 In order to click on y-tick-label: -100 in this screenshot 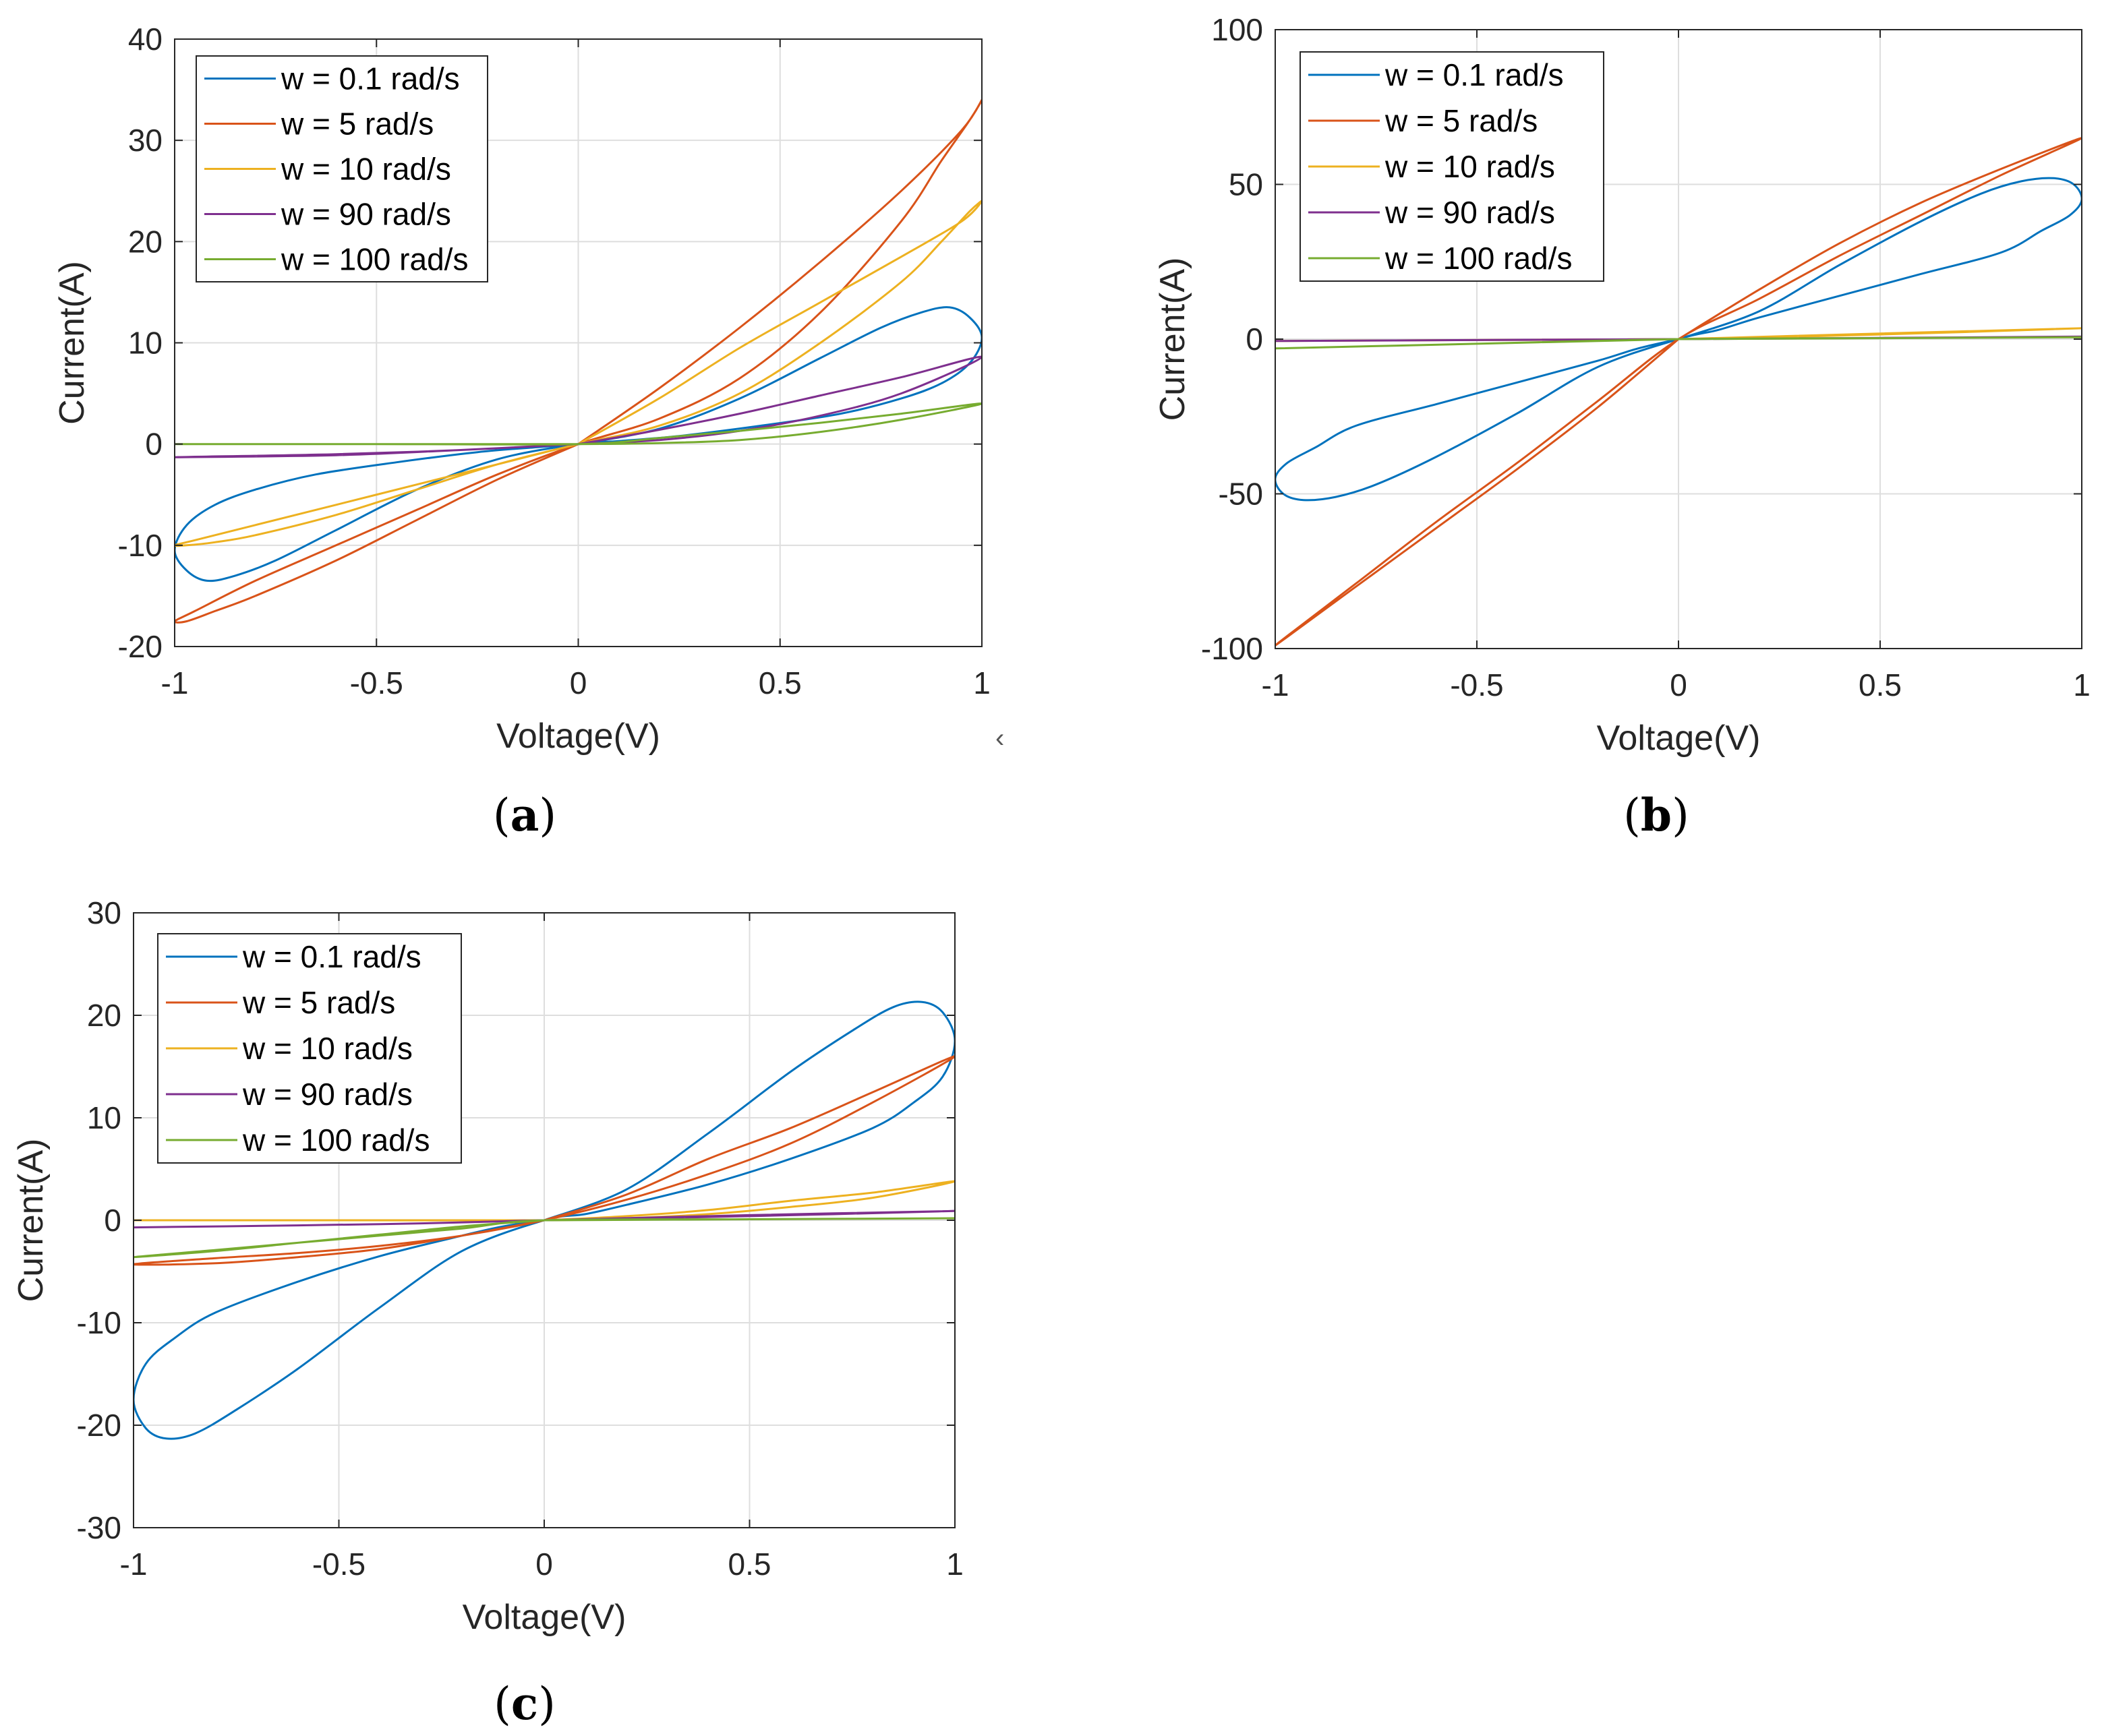, I will do `click(1232, 648)`.